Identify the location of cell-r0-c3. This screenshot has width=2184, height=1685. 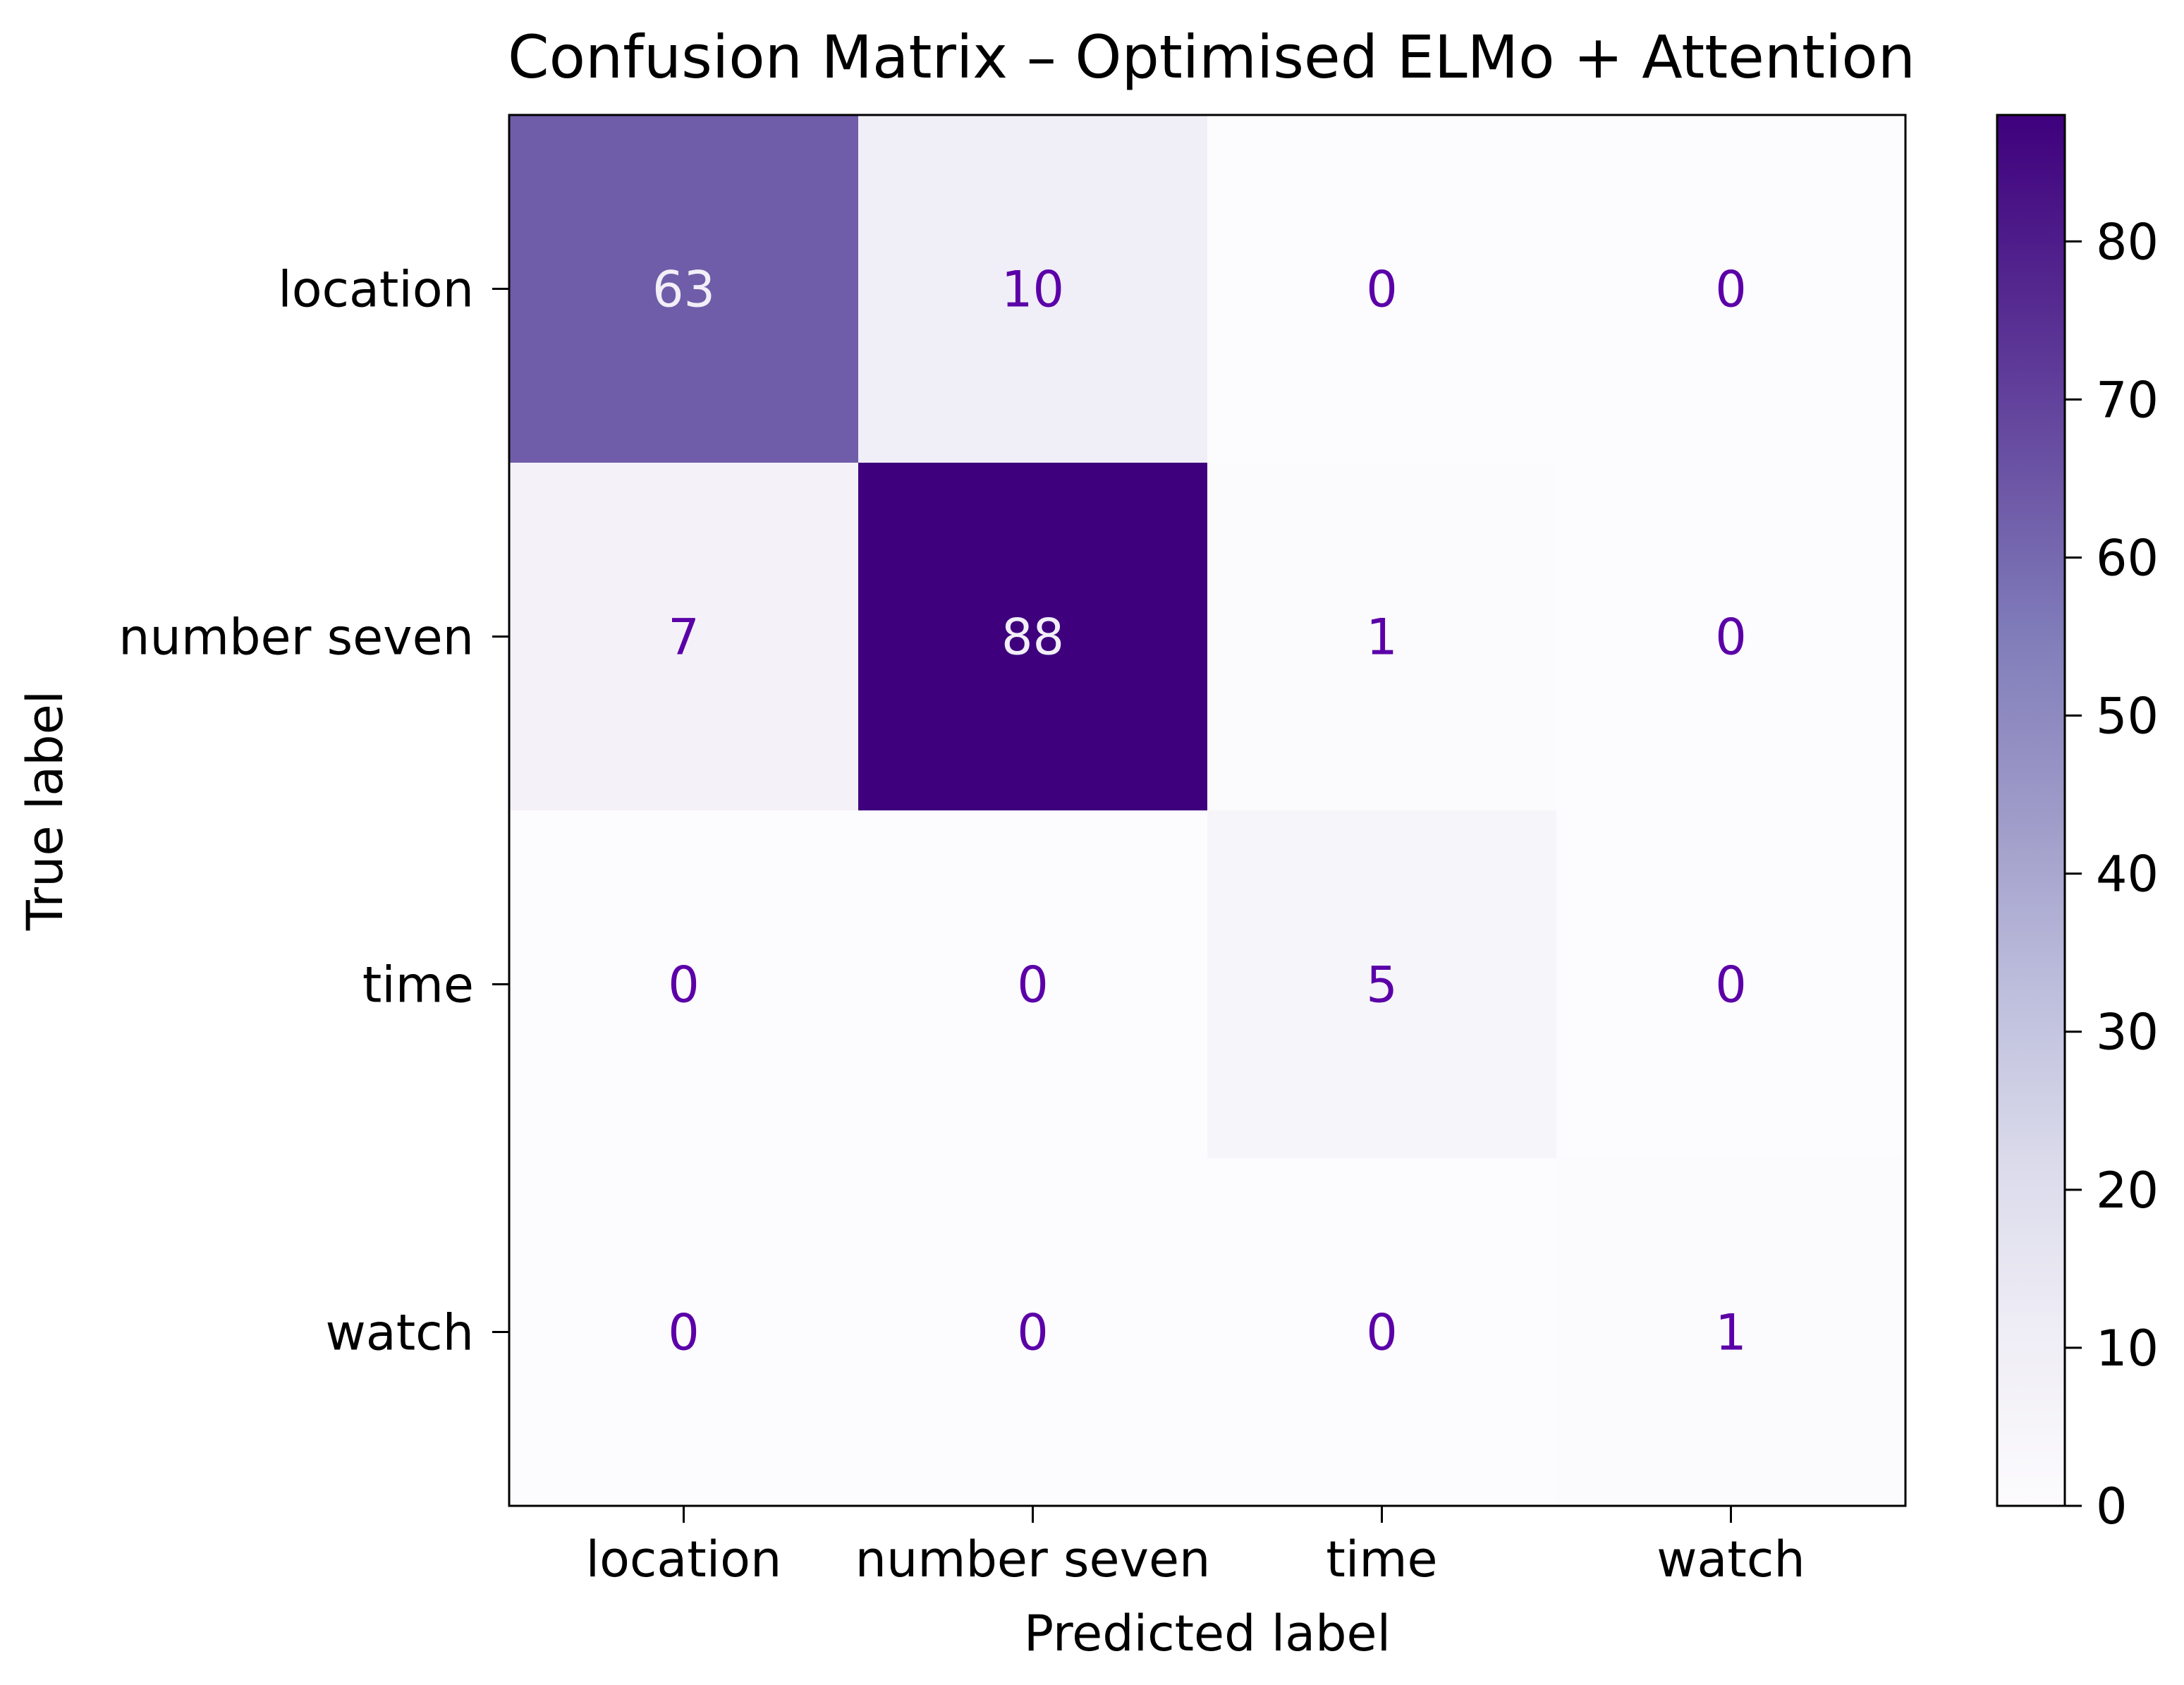
(1731, 289).